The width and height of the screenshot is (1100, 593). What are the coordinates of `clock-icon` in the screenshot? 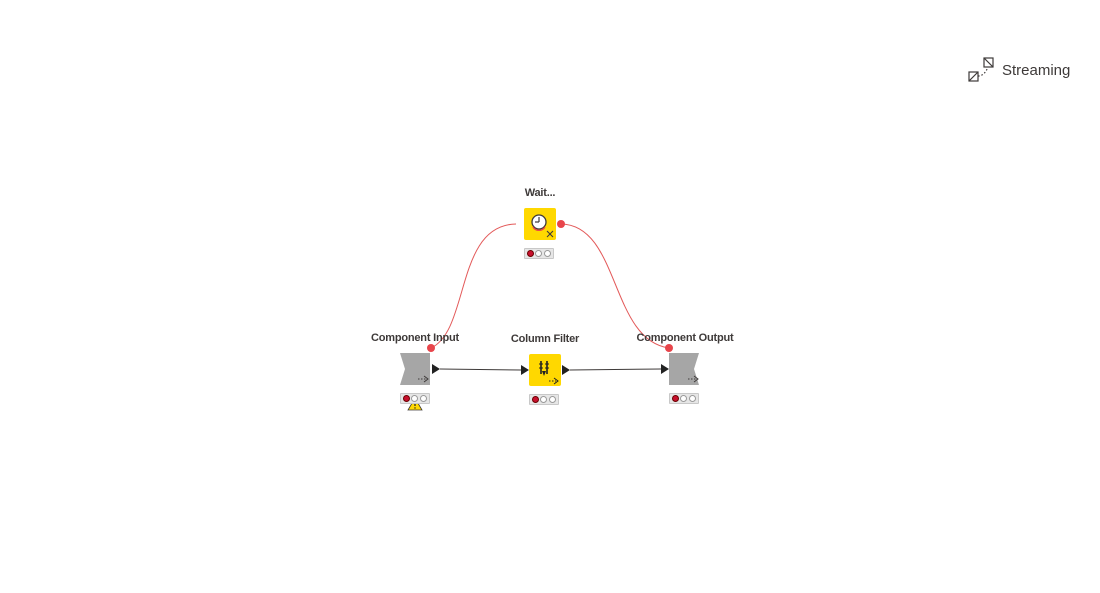 It's located at (542, 226).